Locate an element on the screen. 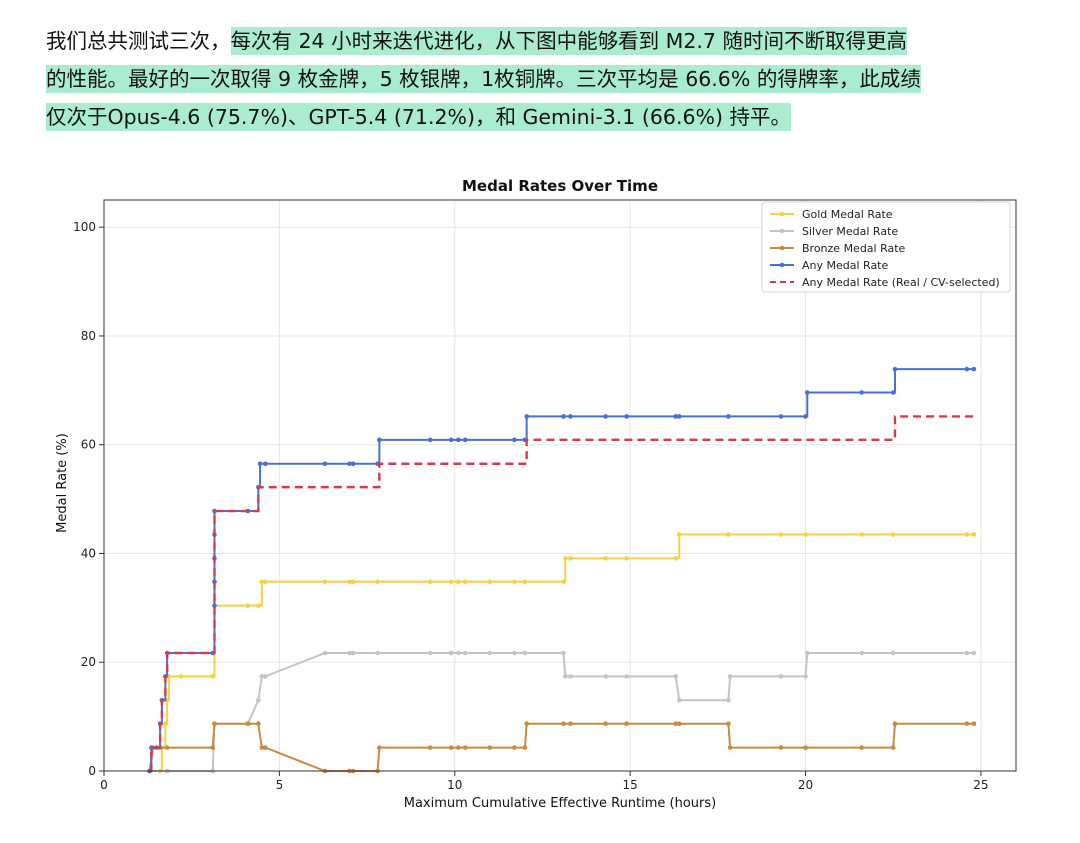 This screenshot has width=1080, height=843. y-tick-label: 0 is located at coordinates (92, 771).